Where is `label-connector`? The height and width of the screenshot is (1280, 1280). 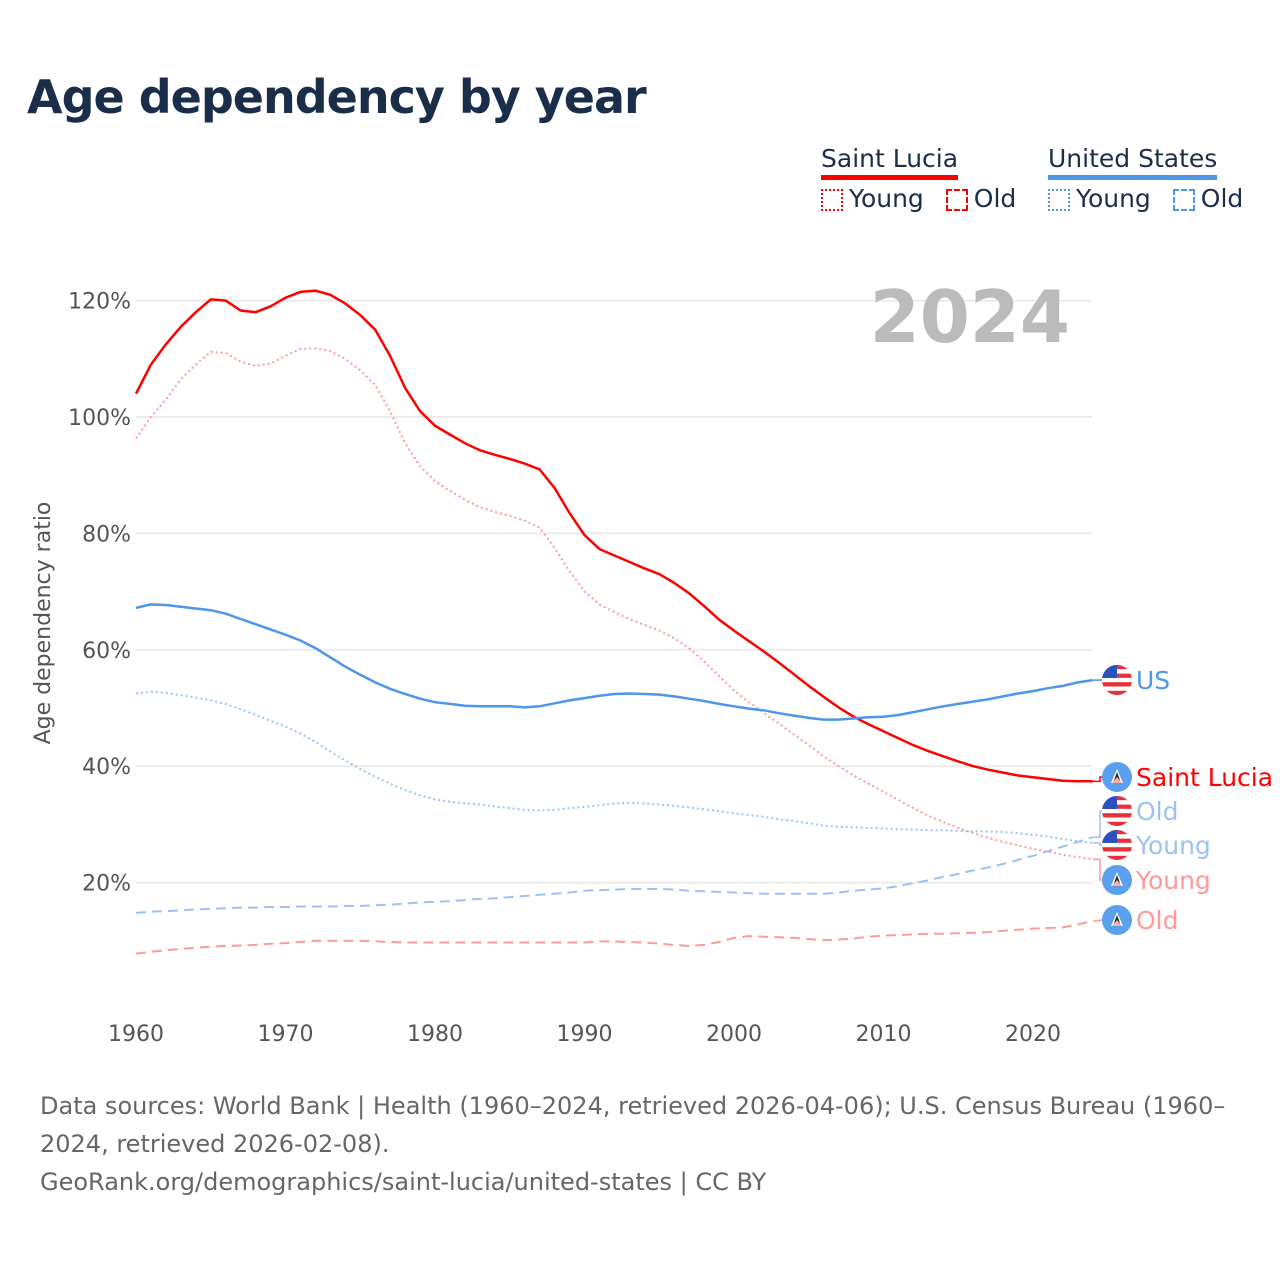 label-connector is located at coordinates (1098, 824).